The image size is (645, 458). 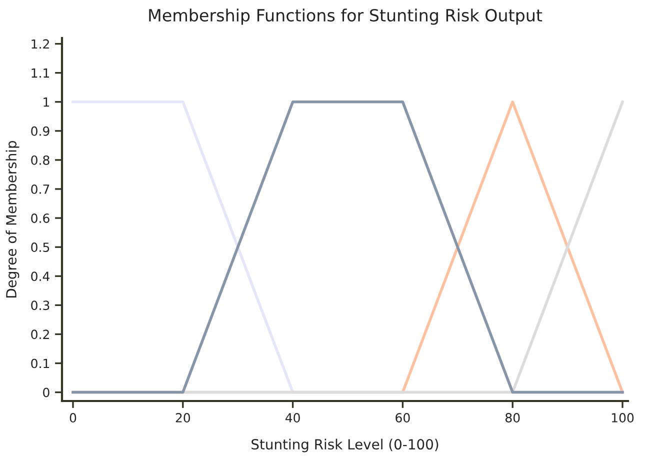 I want to click on y-tick-label: 0.7, so click(x=40, y=189).